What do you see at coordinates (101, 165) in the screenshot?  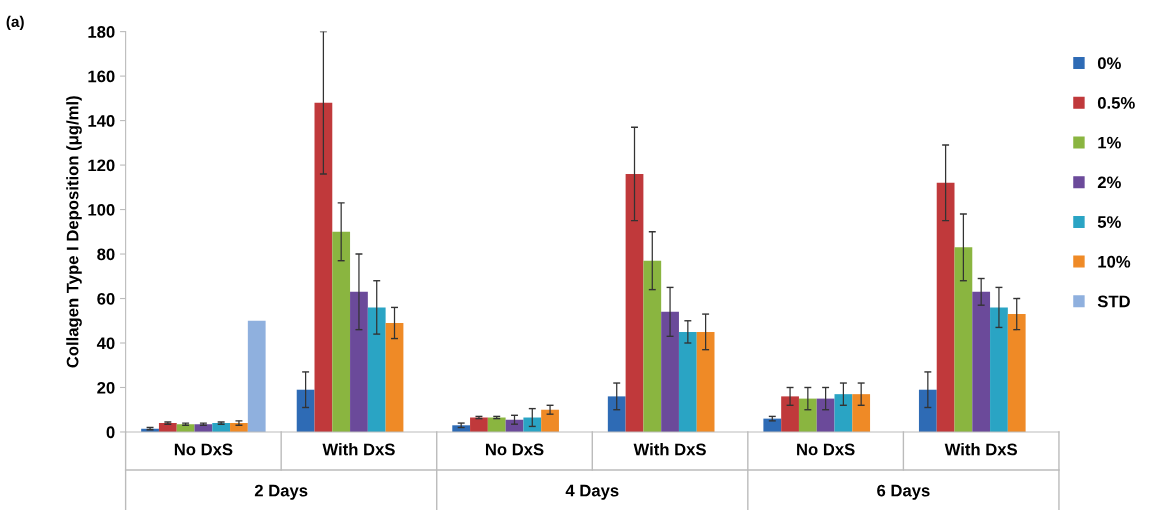 I see `y-tick-label: 120` at bounding box center [101, 165].